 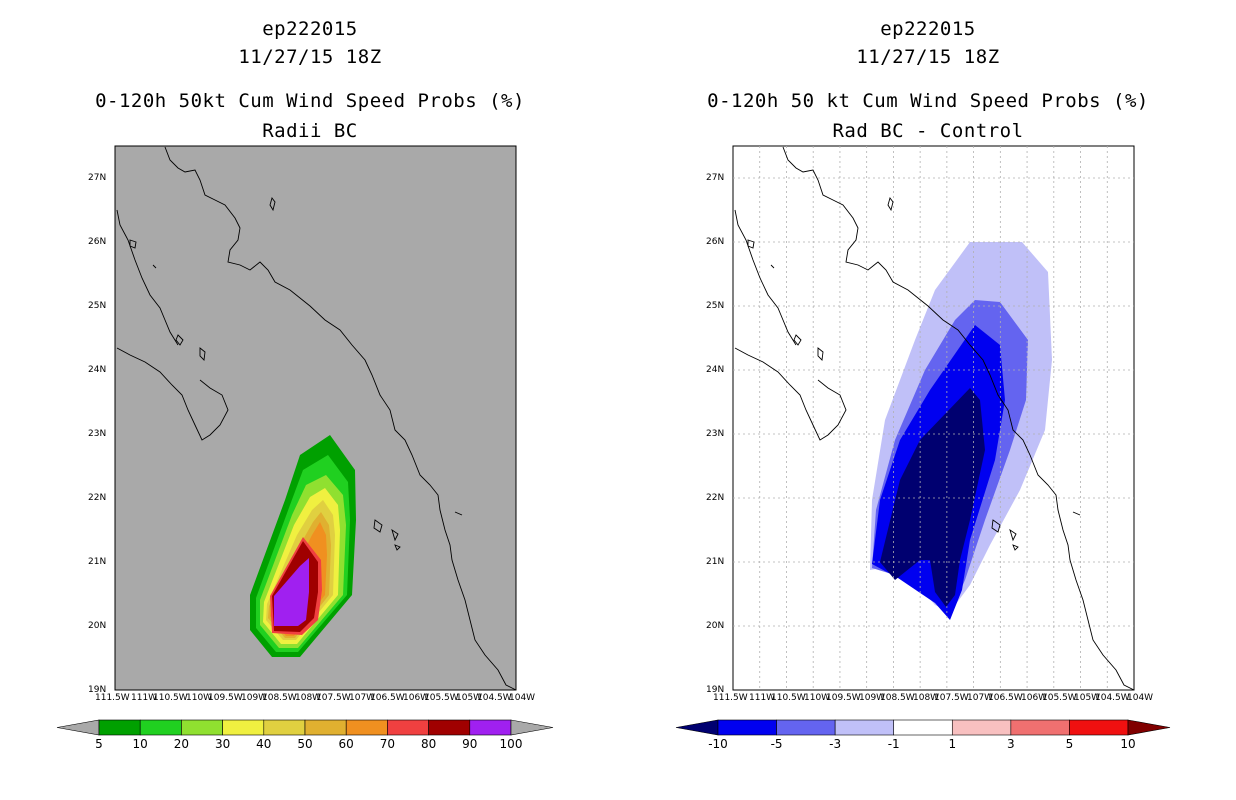 I want to click on colorbar-label: 90, so click(x=470, y=744).